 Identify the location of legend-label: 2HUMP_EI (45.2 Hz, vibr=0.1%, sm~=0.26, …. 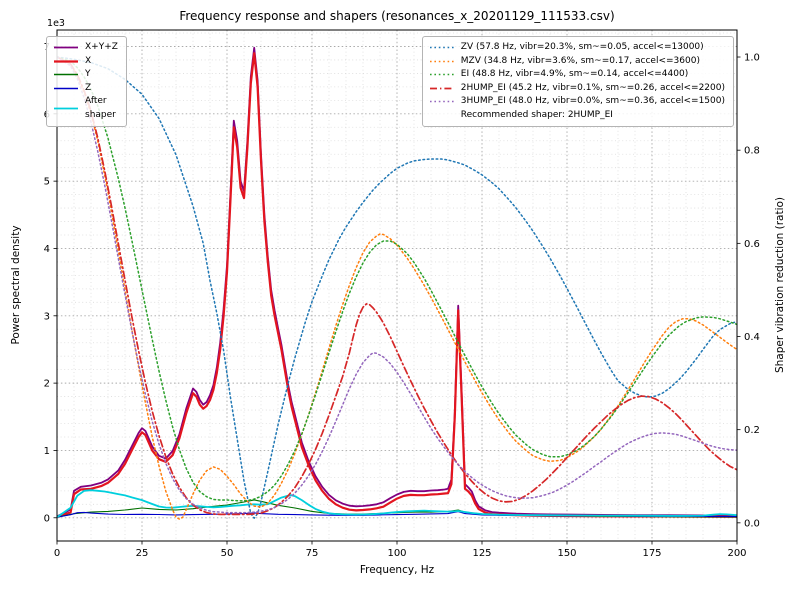
(592, 87).